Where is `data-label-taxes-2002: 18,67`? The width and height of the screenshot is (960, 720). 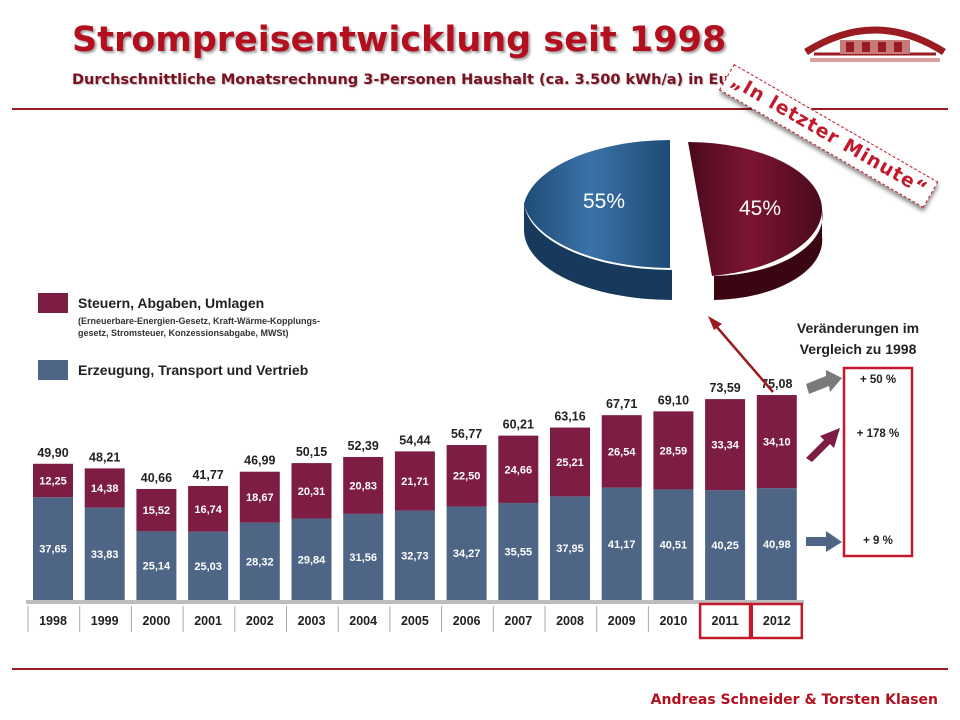 data-label-taxes-2002: 18,67 is located at coordinates (260, 498).